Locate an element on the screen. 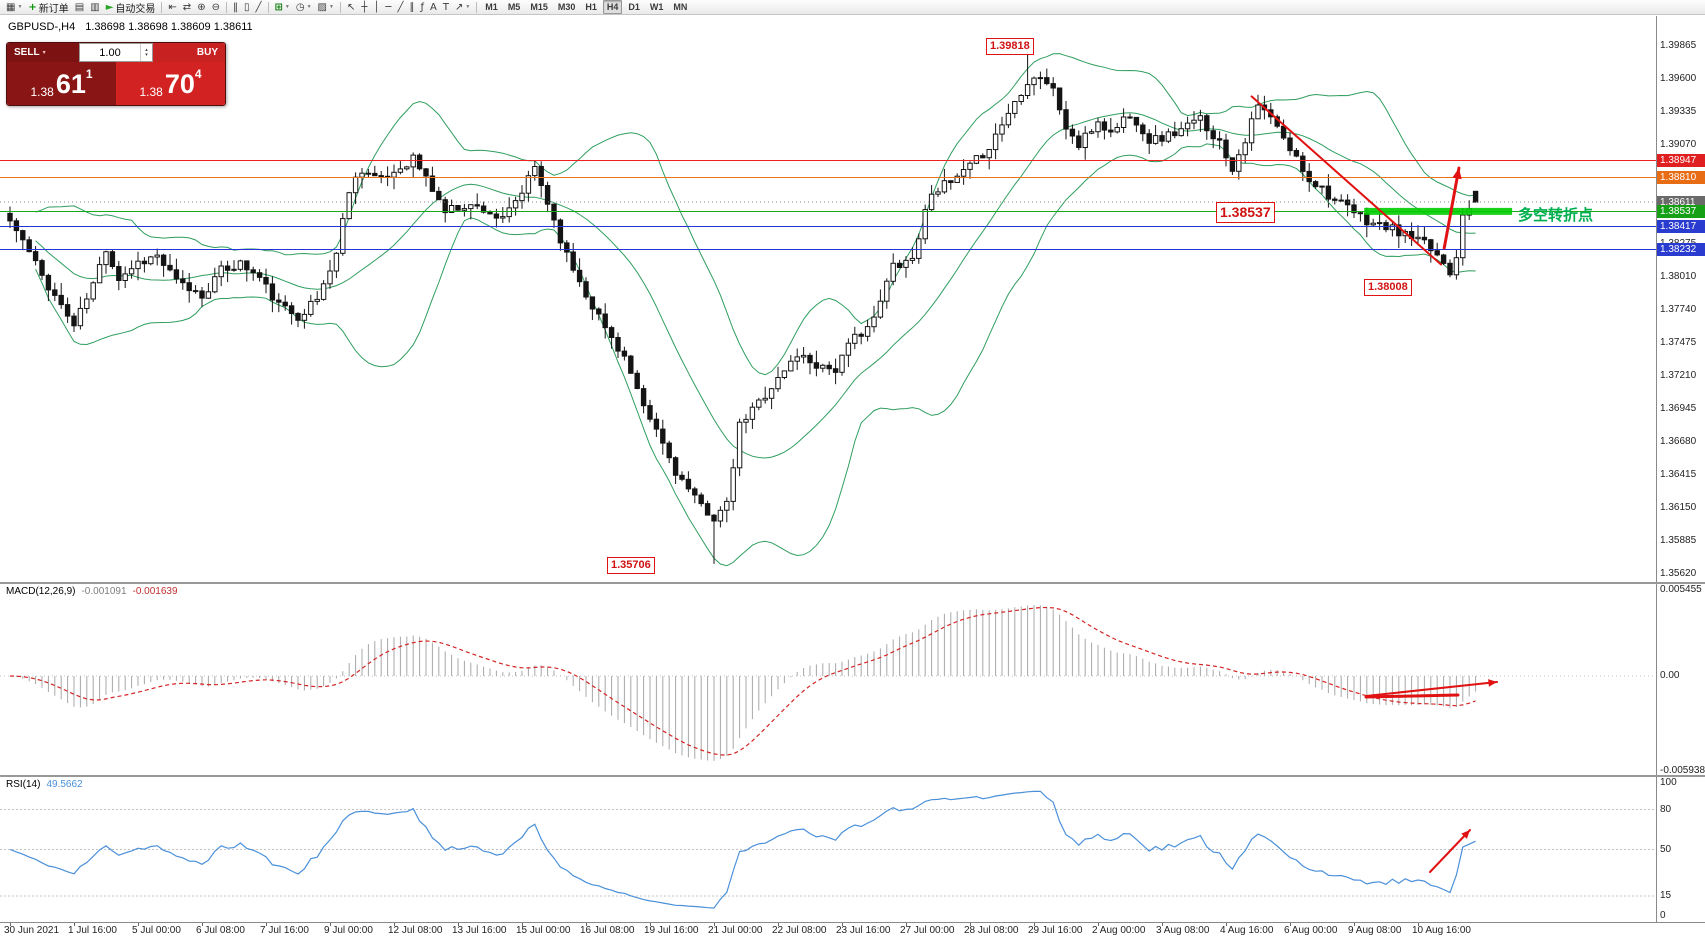  volume-up-icon: ▴ is located at coordinates (146, 49).